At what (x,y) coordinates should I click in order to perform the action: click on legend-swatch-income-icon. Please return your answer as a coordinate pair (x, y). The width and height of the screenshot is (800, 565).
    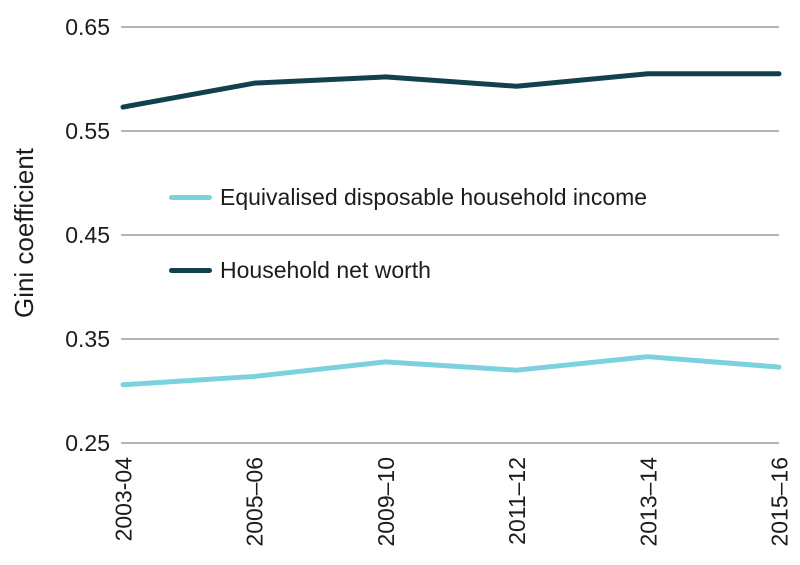
    Looking at the image, I should click on (190, 197).